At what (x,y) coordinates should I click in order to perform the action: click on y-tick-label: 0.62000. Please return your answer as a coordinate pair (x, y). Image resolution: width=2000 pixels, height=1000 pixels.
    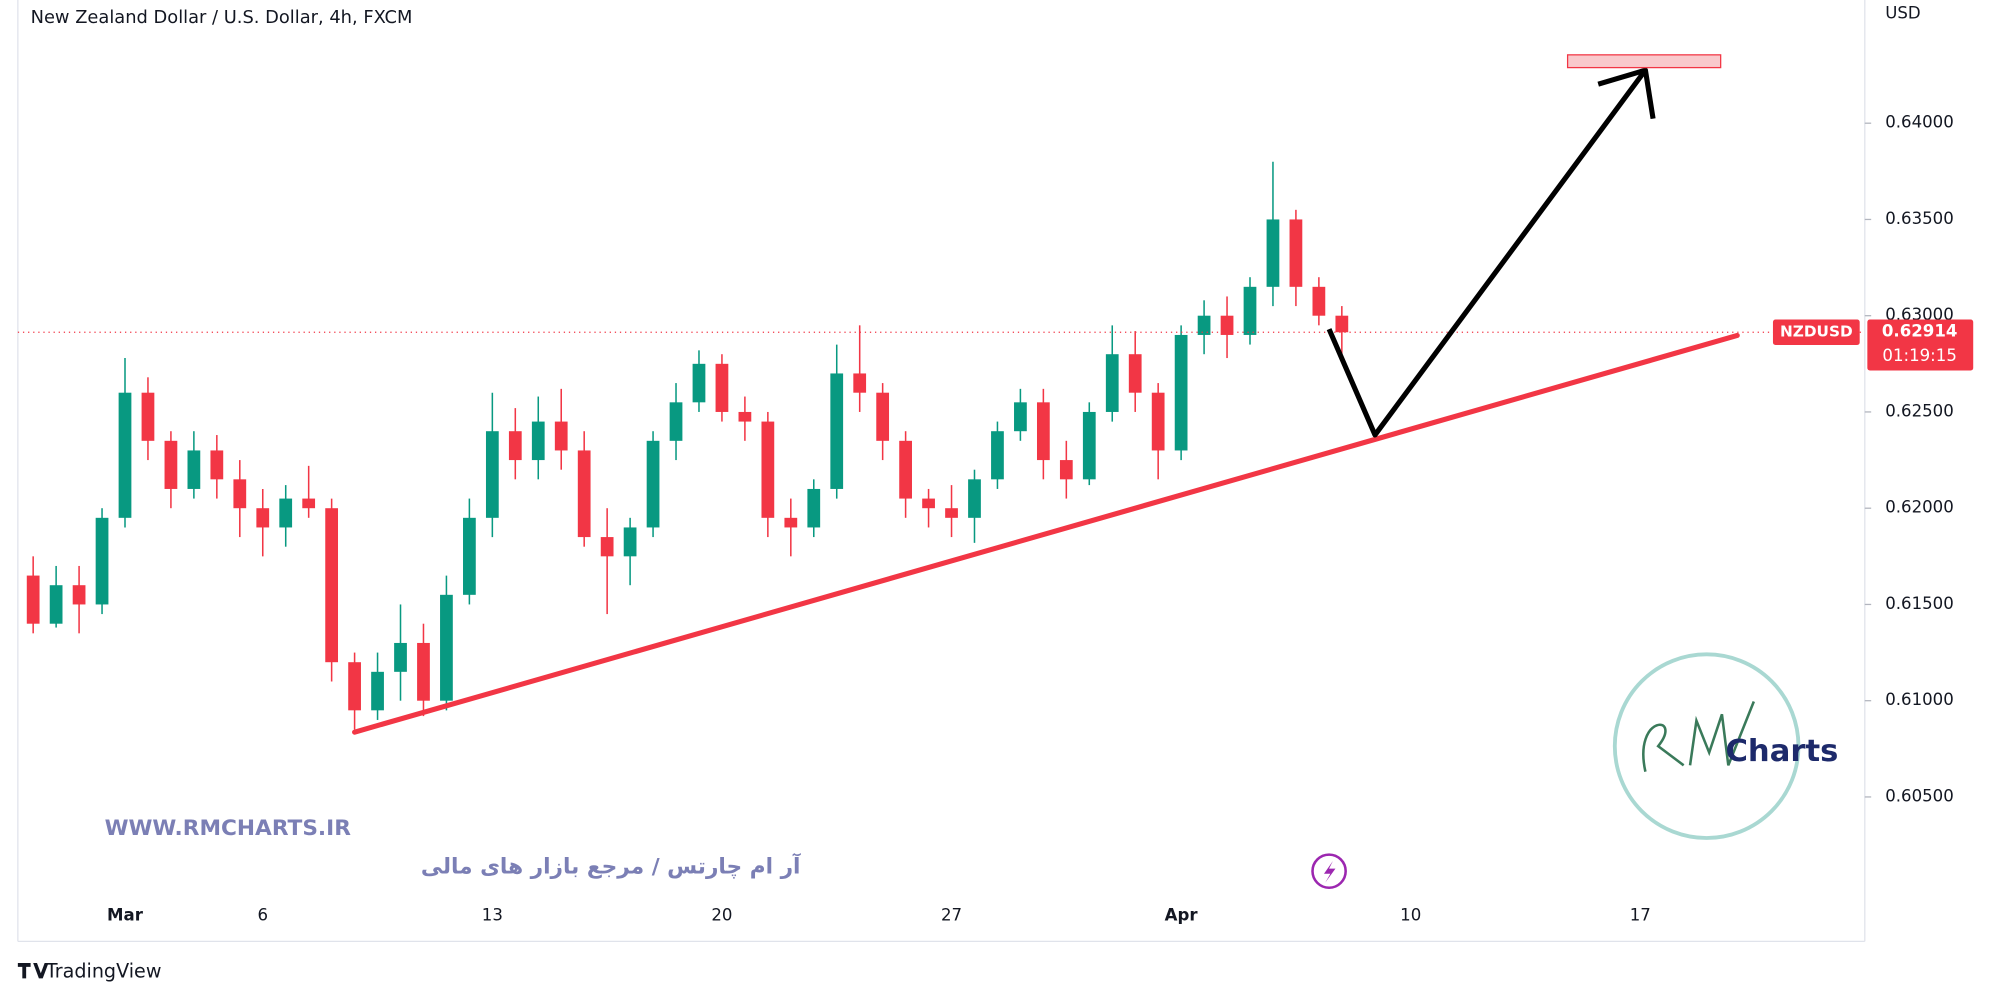
    Looking at the image, I should click on (1919, 507).